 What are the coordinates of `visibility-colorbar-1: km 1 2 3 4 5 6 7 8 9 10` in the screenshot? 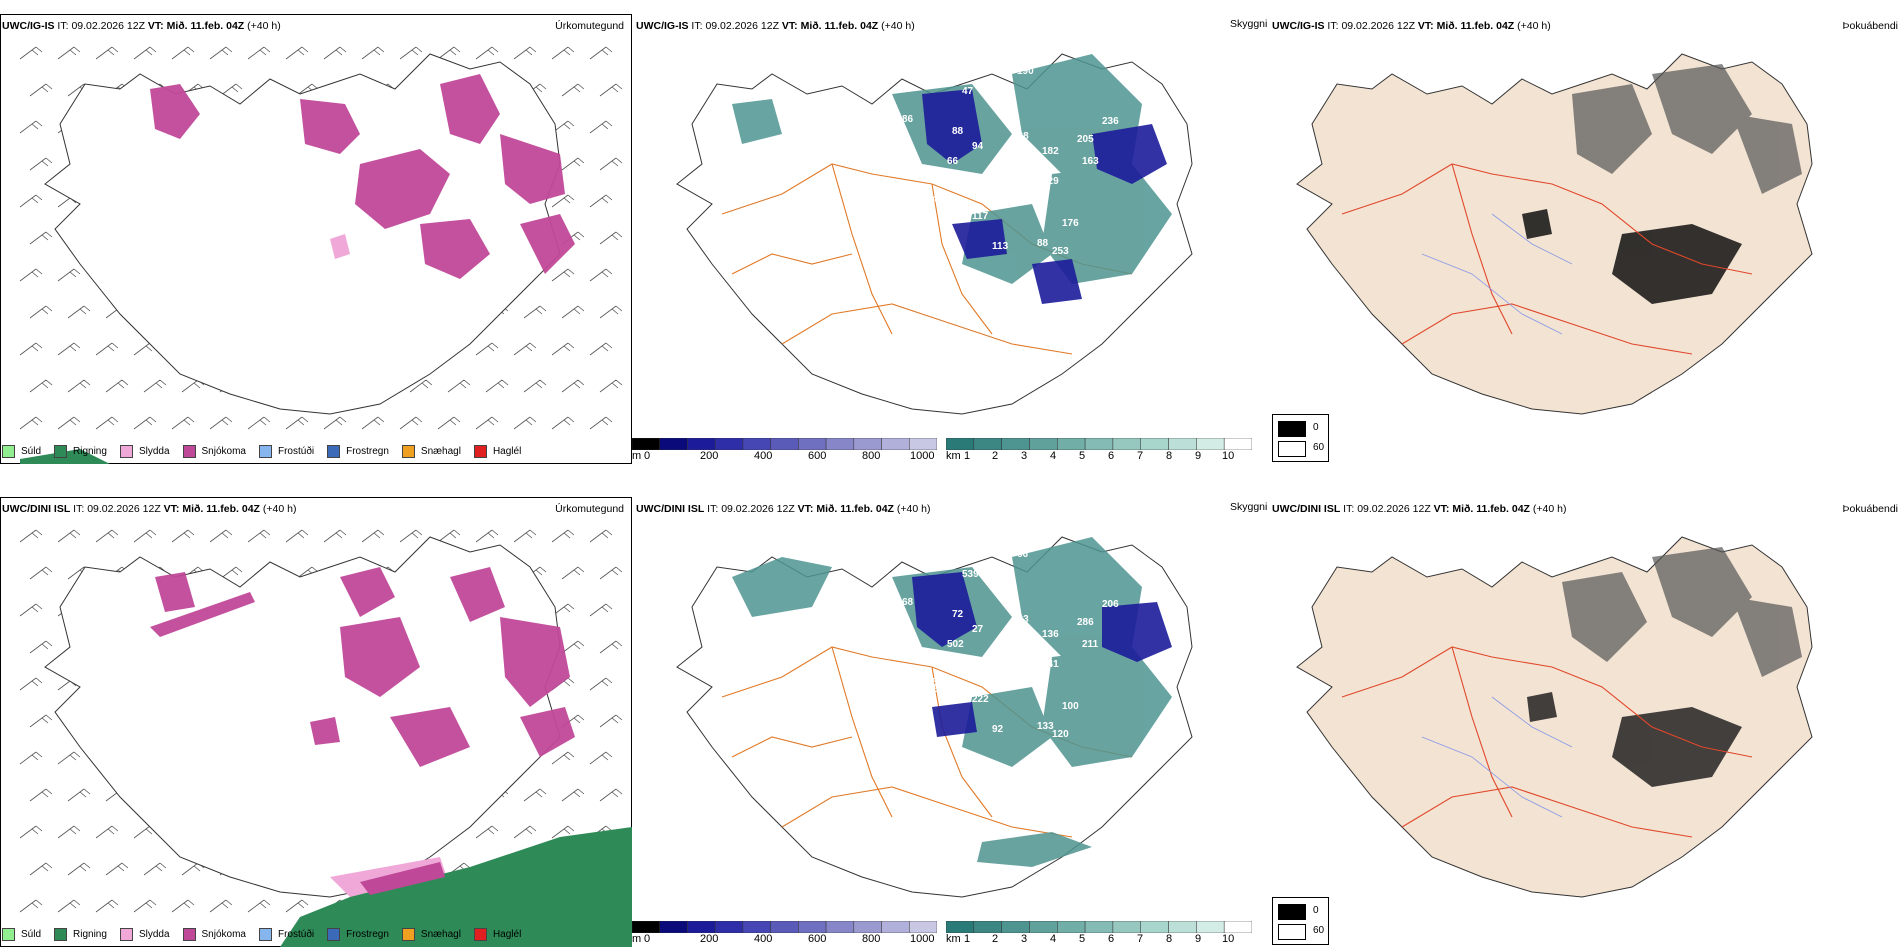 It's located at (1099, 451).